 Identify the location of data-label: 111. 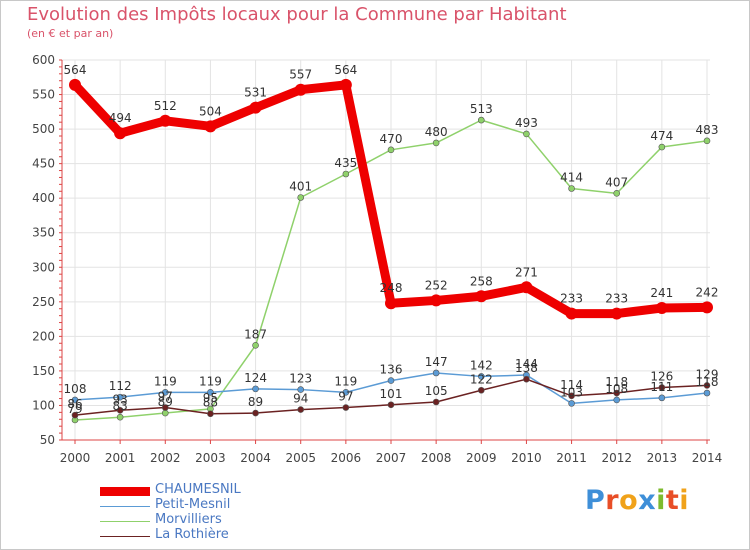
(661, 387).